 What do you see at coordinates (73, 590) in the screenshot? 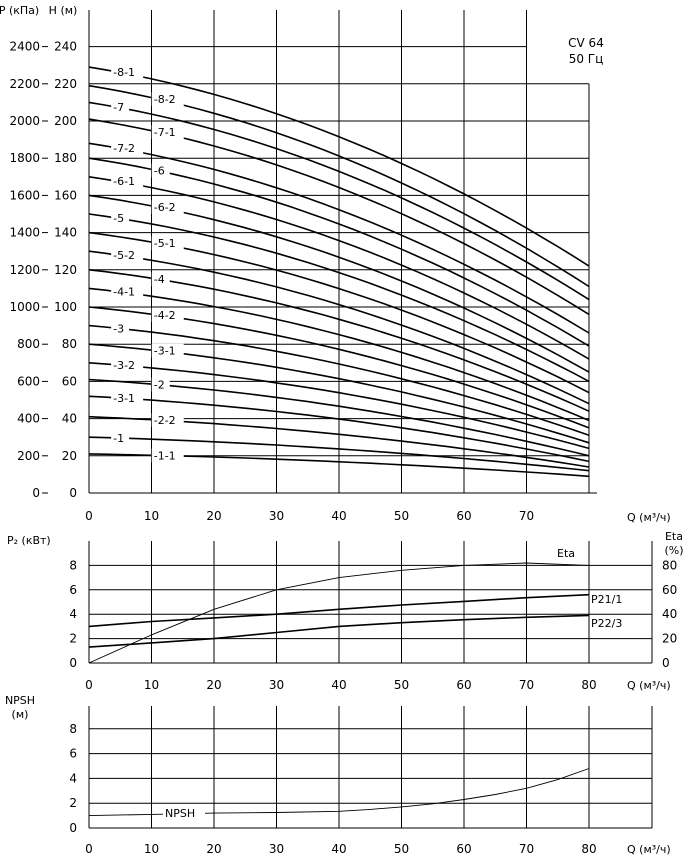
I see `power-tick-label: 6` at bounding box center [73, 590].